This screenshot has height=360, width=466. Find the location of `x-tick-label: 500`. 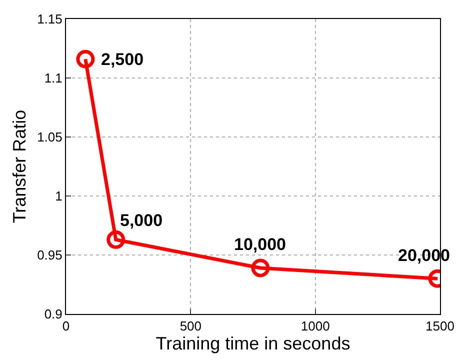

x-tick-label: 500 is located at coordinates (191, 326).